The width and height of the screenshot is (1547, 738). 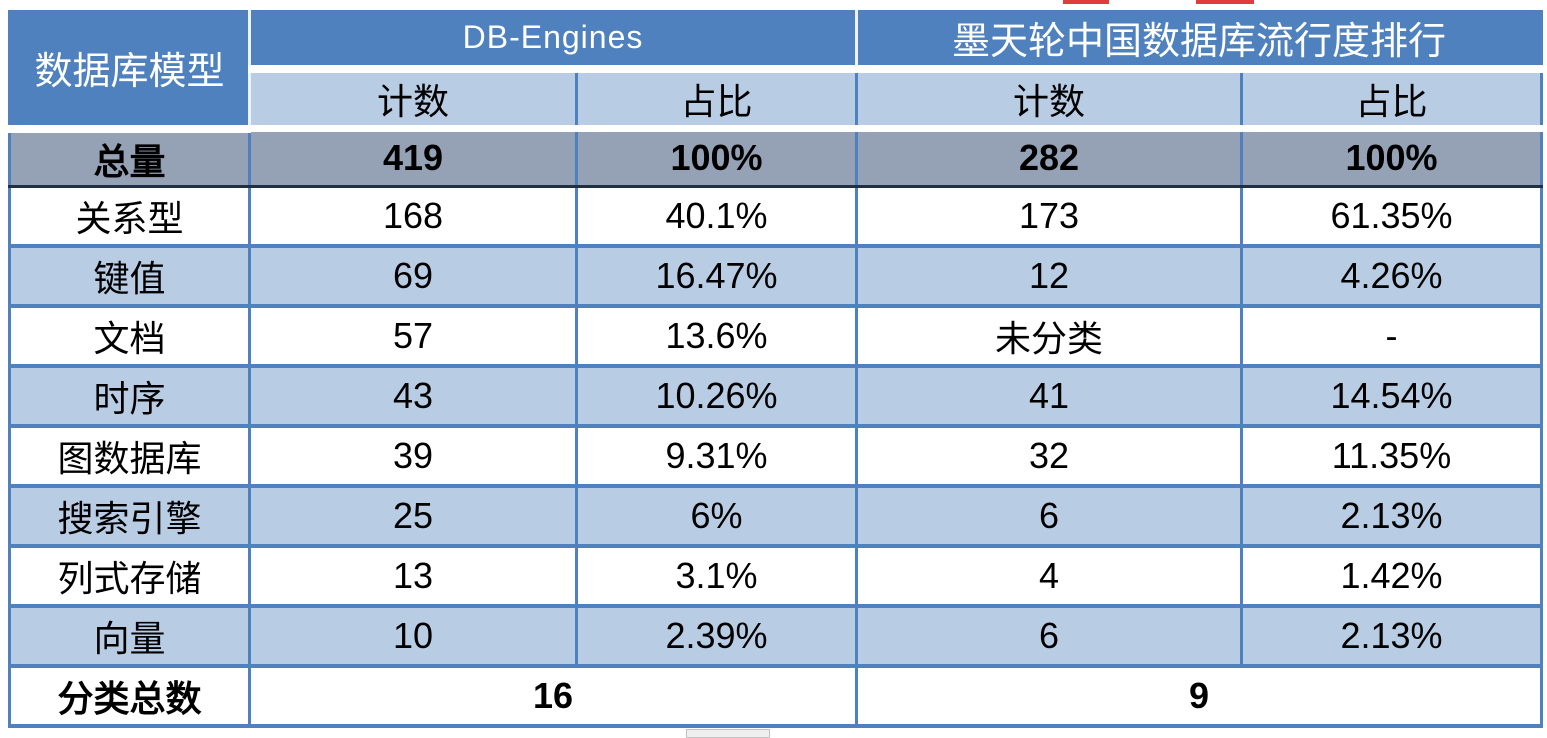 I want to click on subheader-row: 计数 占比 计数 占比, so click(x=776, y=98).